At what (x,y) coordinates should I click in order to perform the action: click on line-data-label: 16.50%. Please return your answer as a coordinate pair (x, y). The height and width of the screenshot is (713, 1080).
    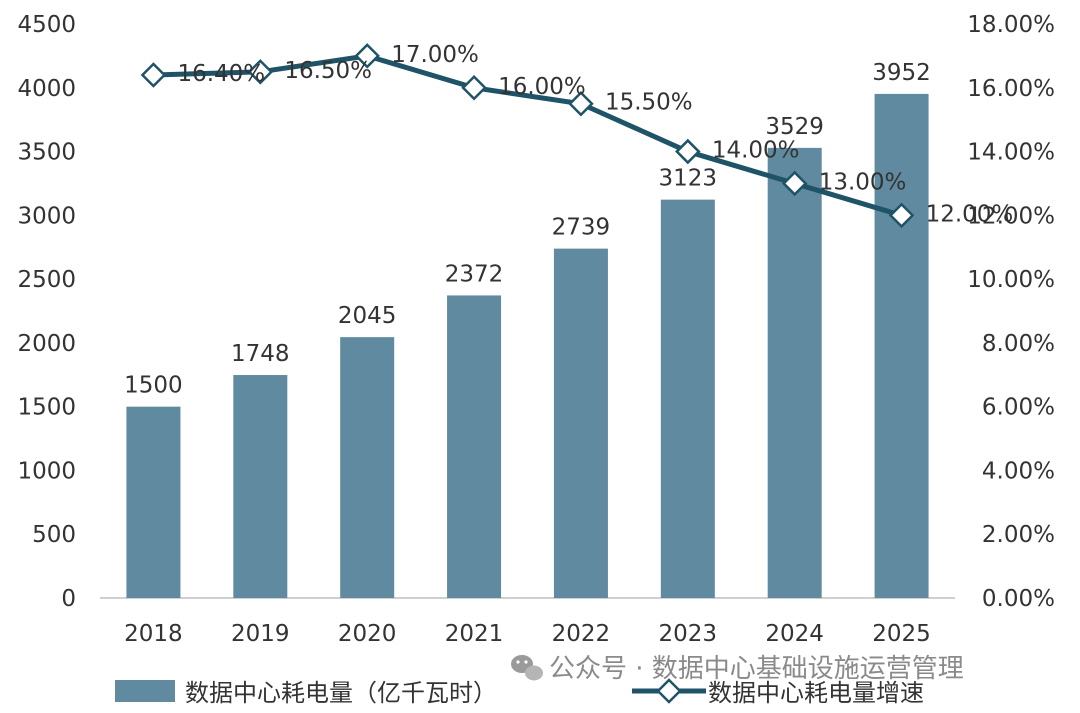
    Looking at the image, I should click on (328, 71).